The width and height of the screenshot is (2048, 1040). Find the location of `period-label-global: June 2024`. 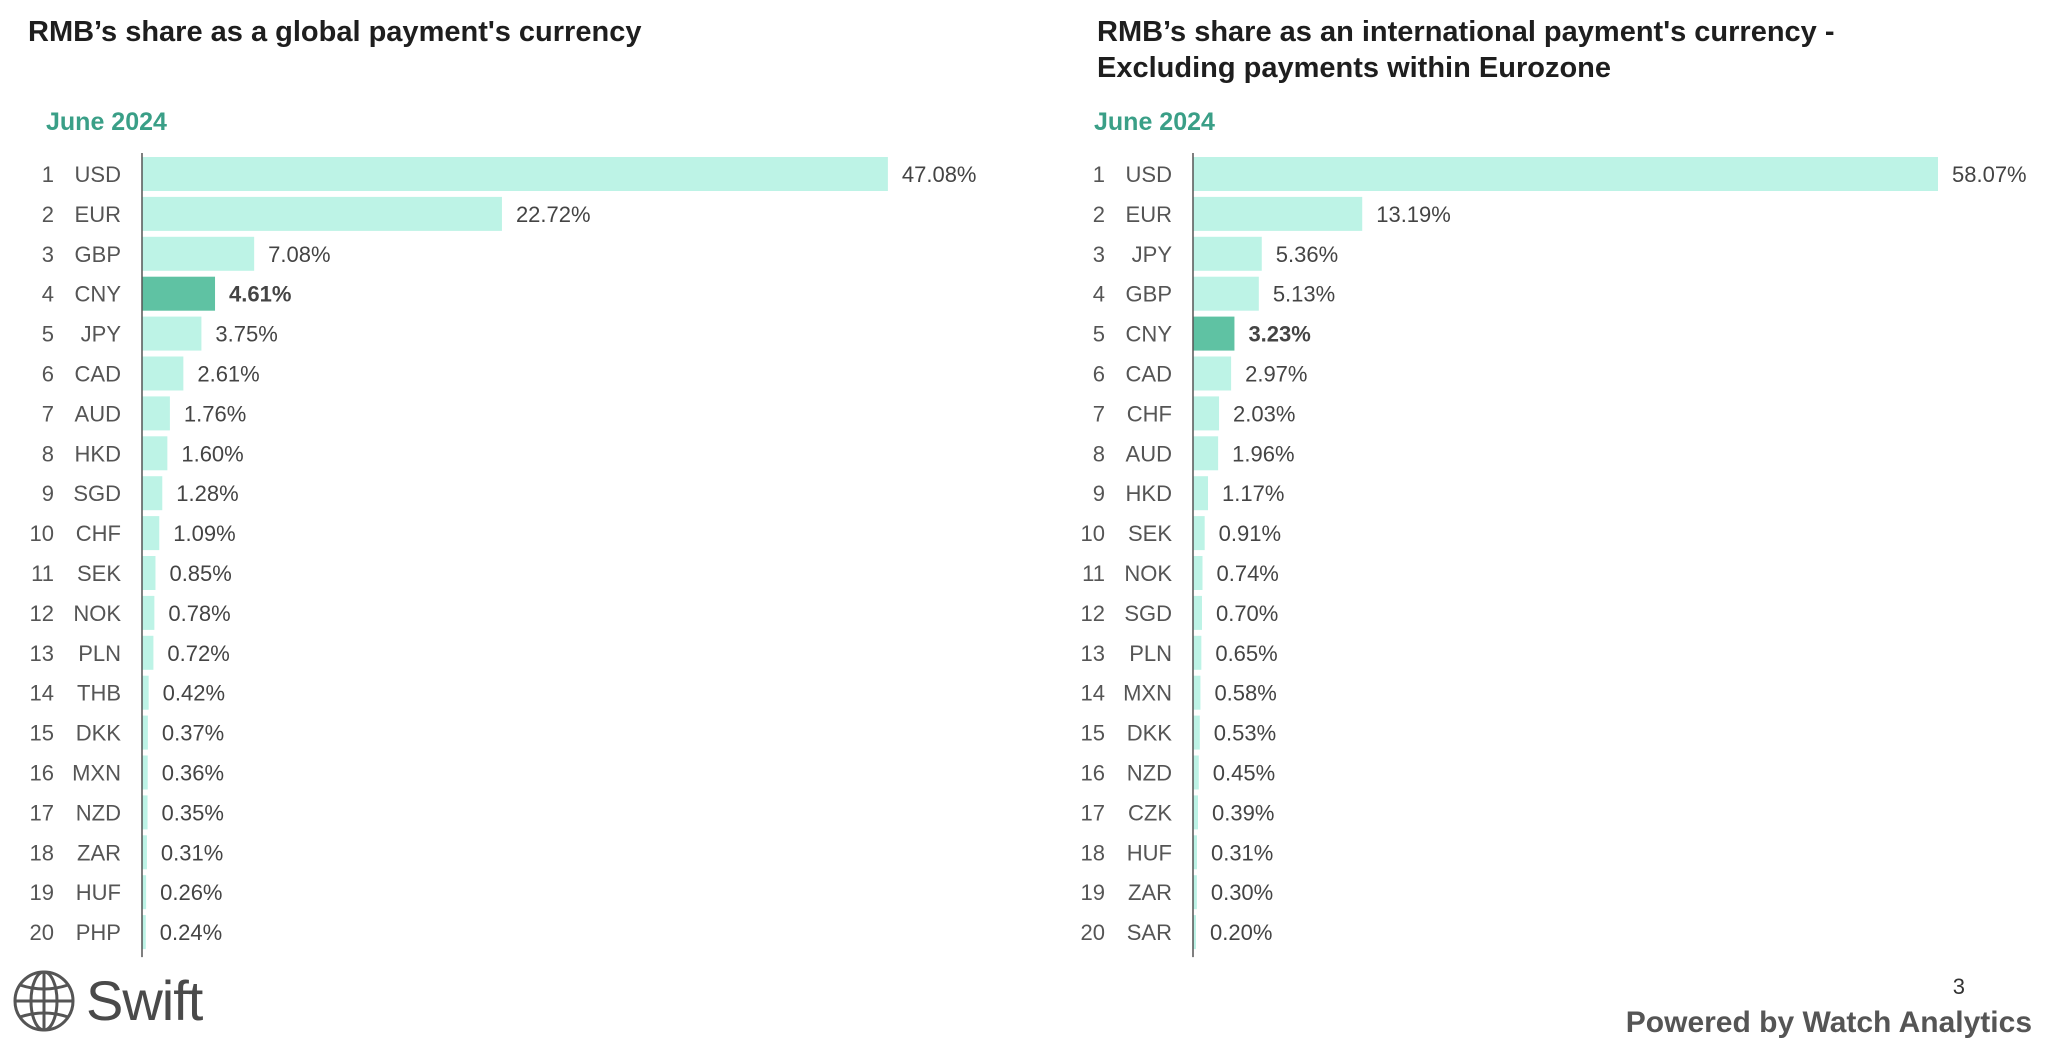

period-label-global: June 2024 is located at coordinates (106, 122).